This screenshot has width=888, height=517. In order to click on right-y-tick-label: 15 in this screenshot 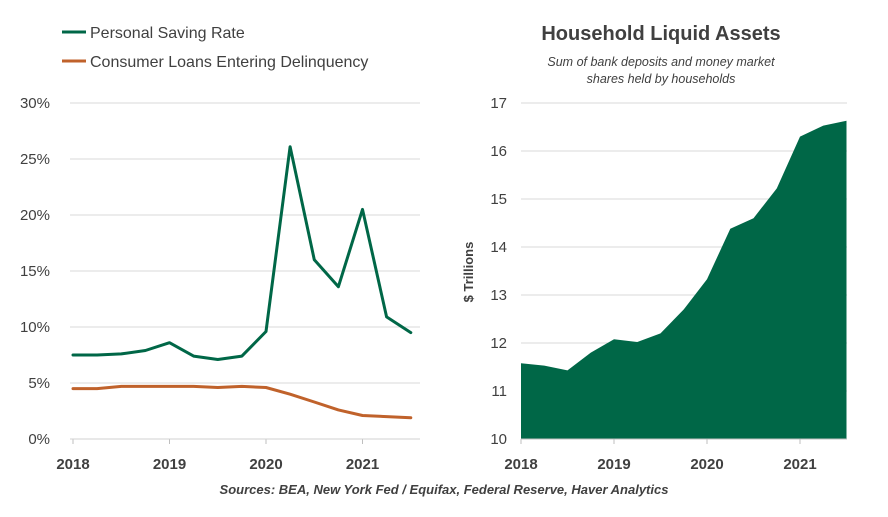, I will do `click(498, 199)`.